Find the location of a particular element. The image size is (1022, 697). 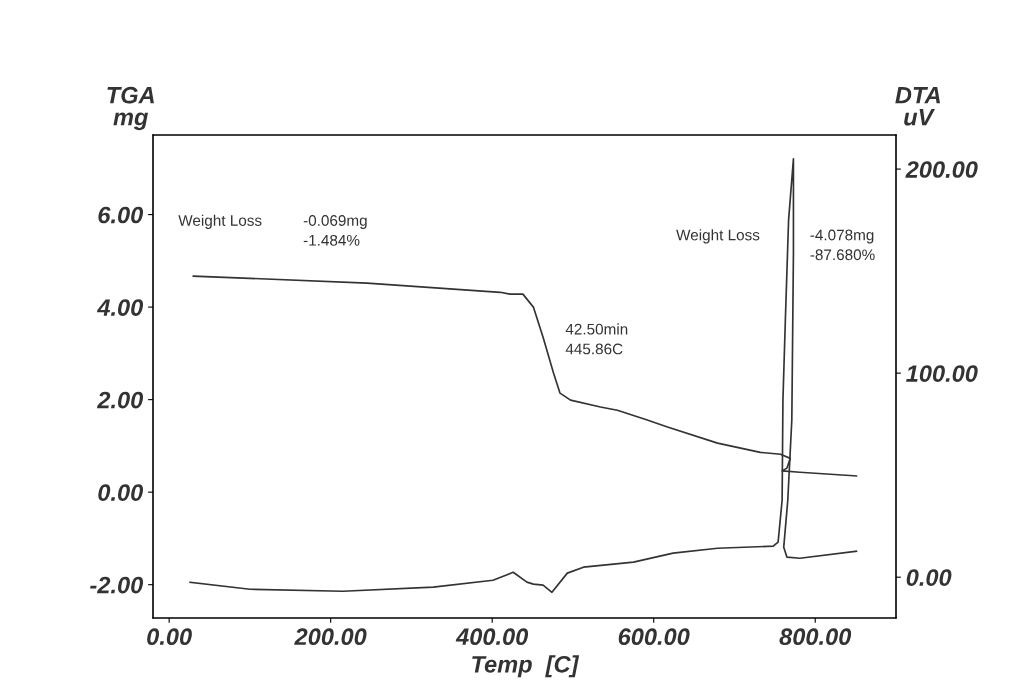

y-tick-label: 6.00 is located at coordinates (121, 215).